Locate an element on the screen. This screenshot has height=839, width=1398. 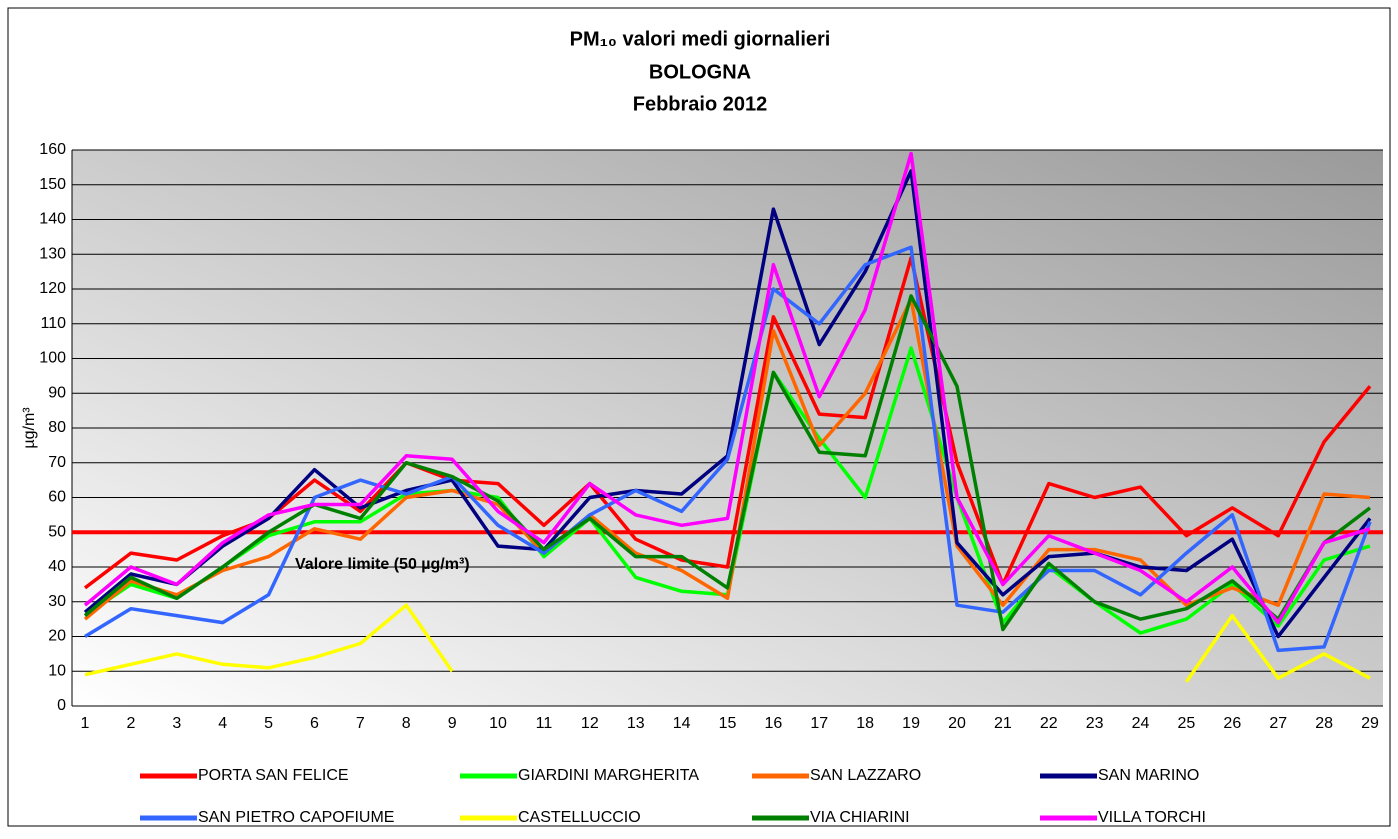
x-tick-label: 2 is located at coordinates (130, 723).